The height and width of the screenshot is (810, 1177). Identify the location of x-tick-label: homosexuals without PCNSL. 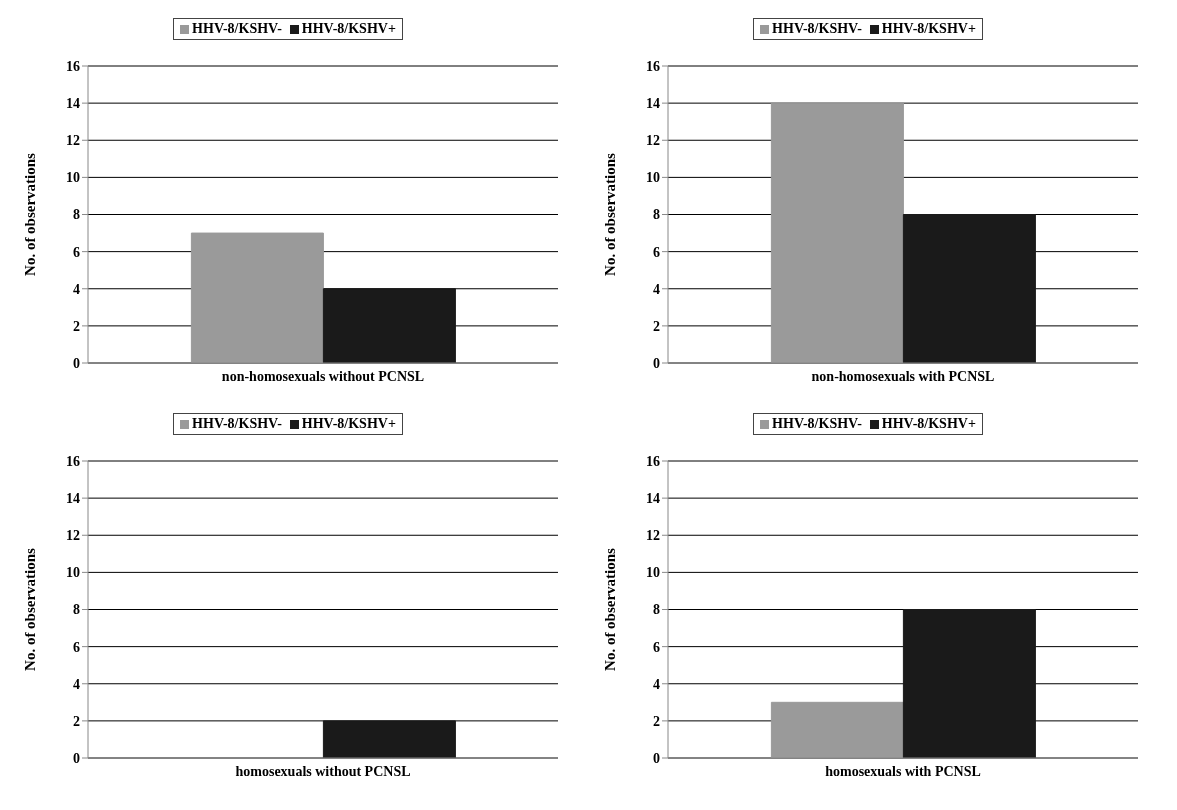
(323, 771).